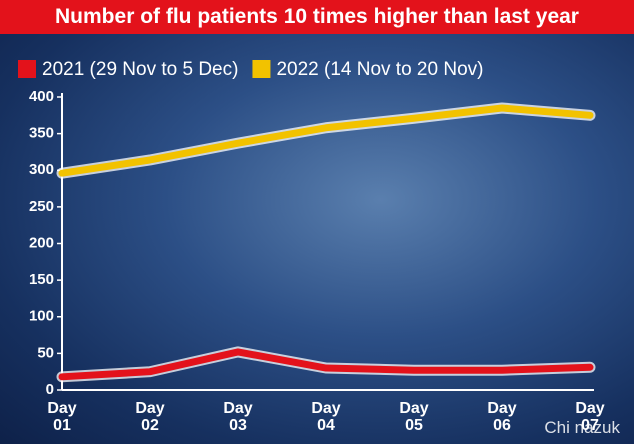  Describe the element at coordinates (414, 417) in the screenshot. I see `x-tick-label: Day 05` at that location.